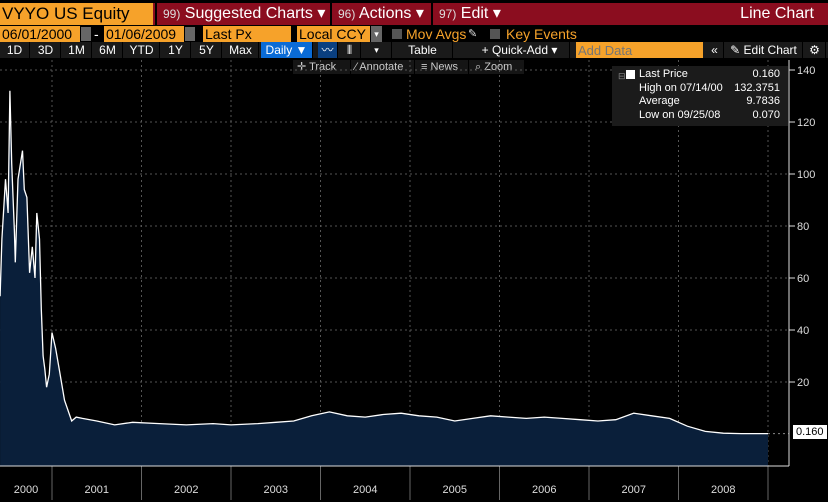 This screenshot has width=828, height=502. I want to click on table-button: Table, so click(423, 50).